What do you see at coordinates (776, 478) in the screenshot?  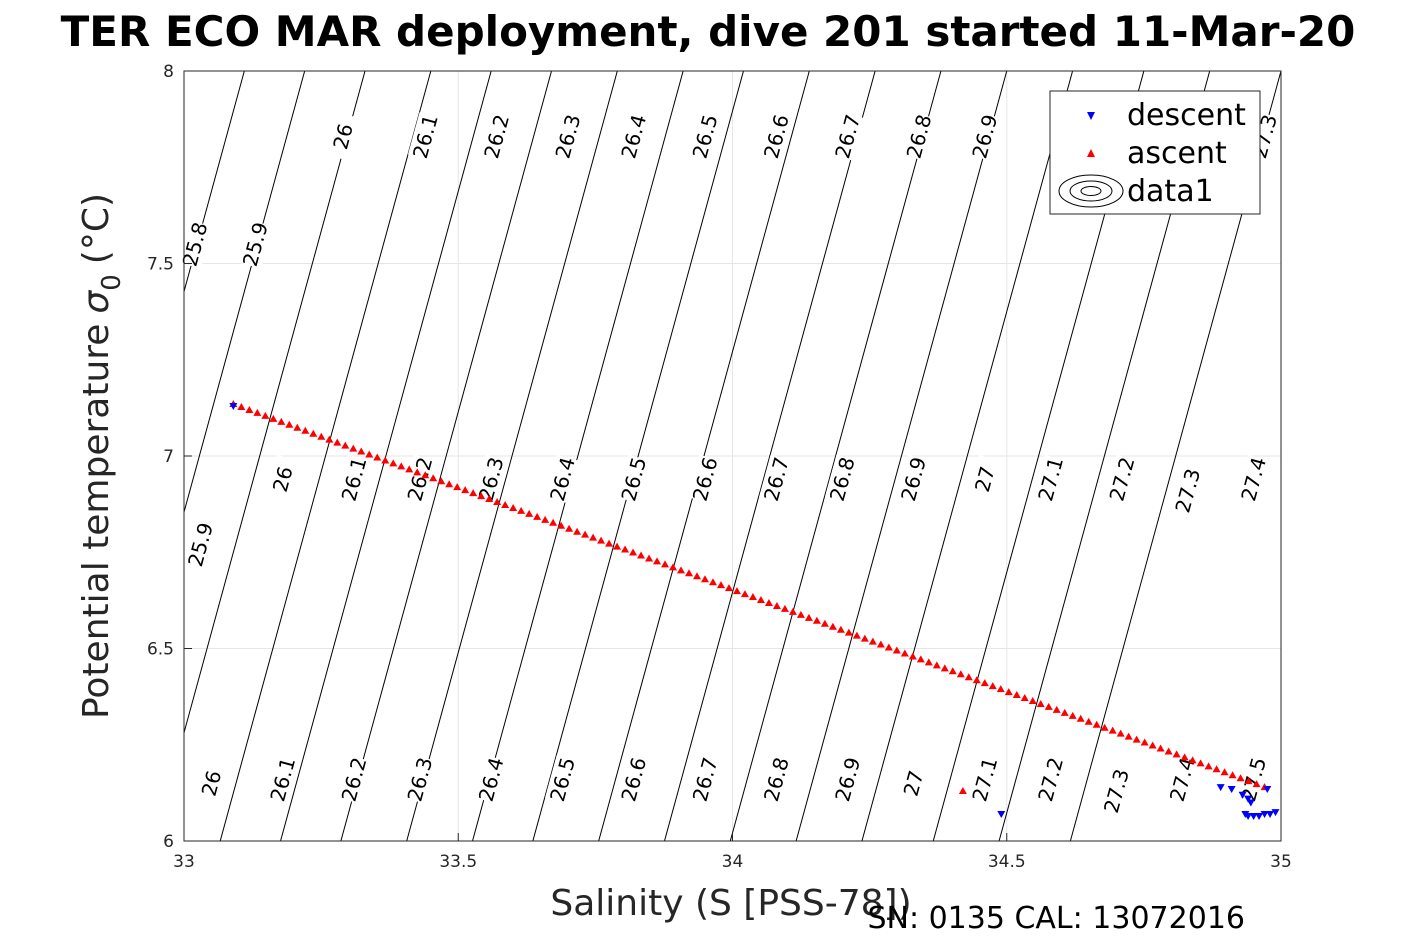 I see `contour-label-26.7: 26.7` at bounding box center [776, 478].